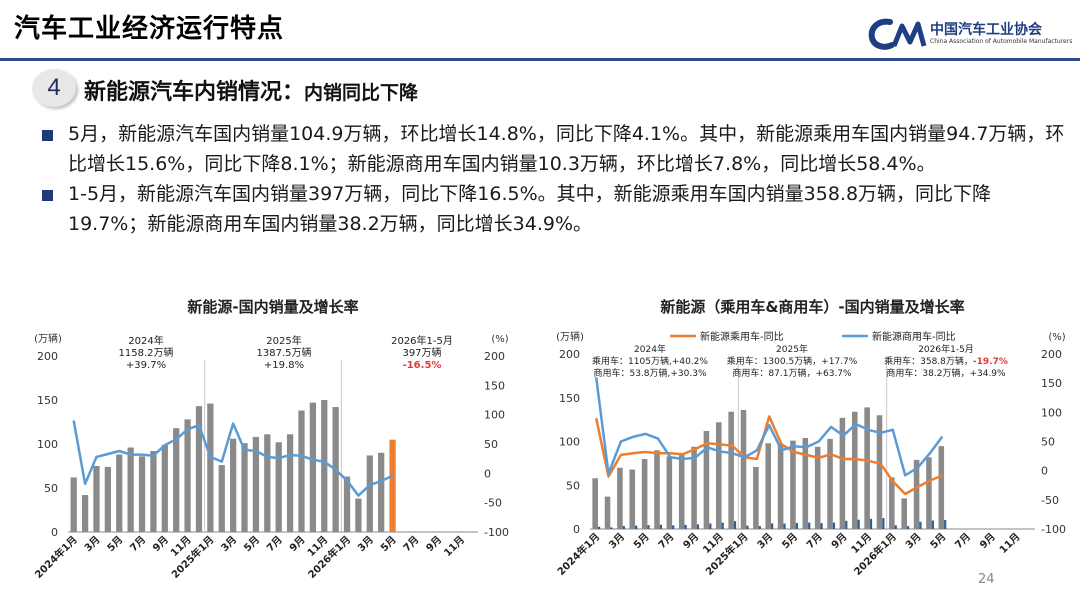 The image size is (1080, 607). Describe the element at coordinates (146, 352) in the screenshot. I see `annotation-line: 1158.2万辆` at that location.